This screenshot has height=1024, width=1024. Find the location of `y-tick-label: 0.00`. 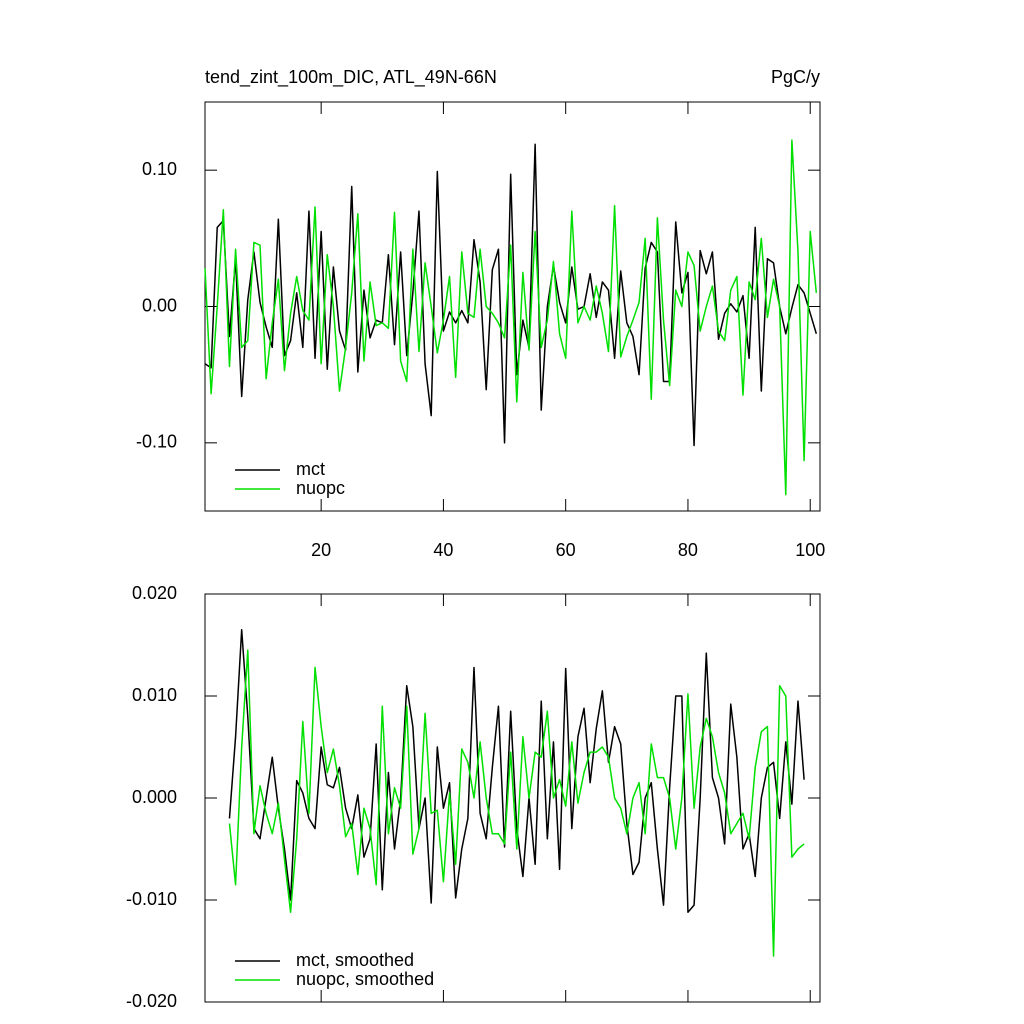

y-tick-label: 0.00 is located at coordinates (159, 305).